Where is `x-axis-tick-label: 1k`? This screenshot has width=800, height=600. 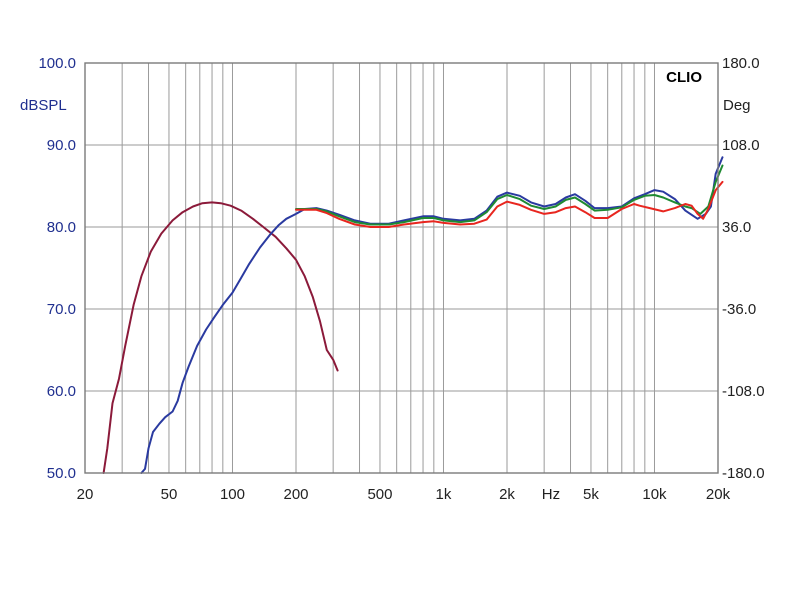
x-axis-tick-label: 1k is located at coordinates (444, 494).